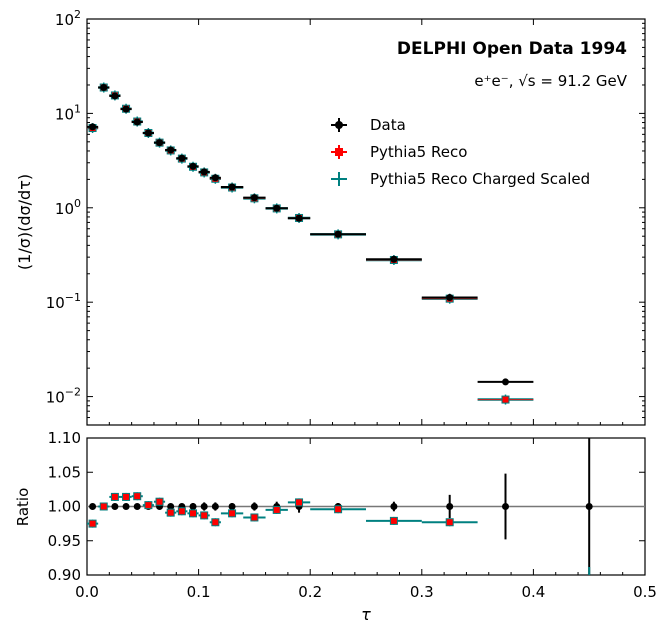 The height and width of the screenshot is (639, 670). Describe the element at coordinates (87, 592) in the screenshot. I see `x-tick-label: 0.0` at that location.